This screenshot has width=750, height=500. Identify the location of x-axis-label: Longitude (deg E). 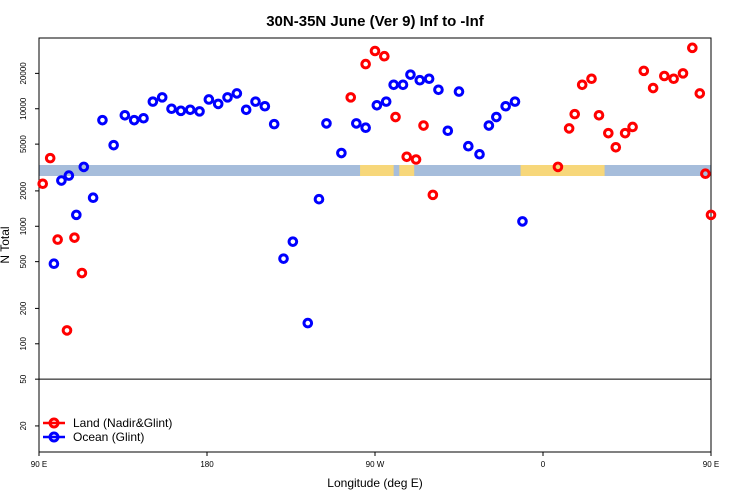
(374, 483).